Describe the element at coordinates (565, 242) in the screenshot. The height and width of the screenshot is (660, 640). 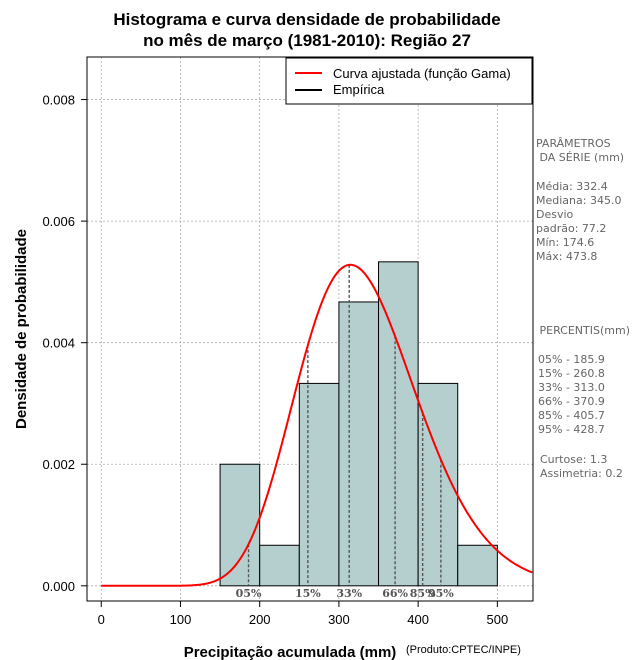
I see `param-min: Mín: 174.6` at that location.